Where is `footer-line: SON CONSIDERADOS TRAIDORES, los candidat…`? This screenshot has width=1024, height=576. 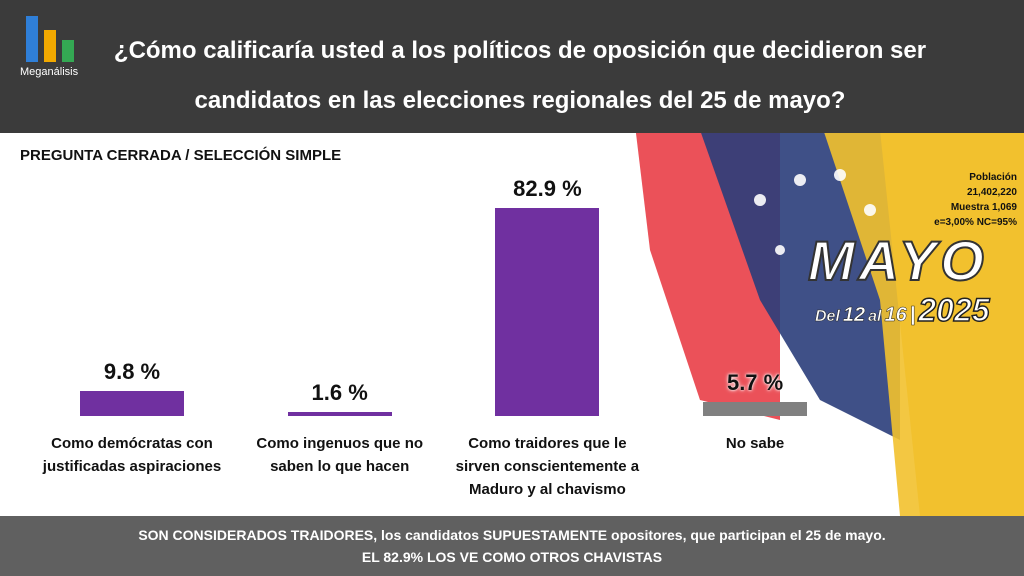 footer-line: SON CONSIDERADOS TRAIDORES, los candidat… is located at coordinates (512, 535).